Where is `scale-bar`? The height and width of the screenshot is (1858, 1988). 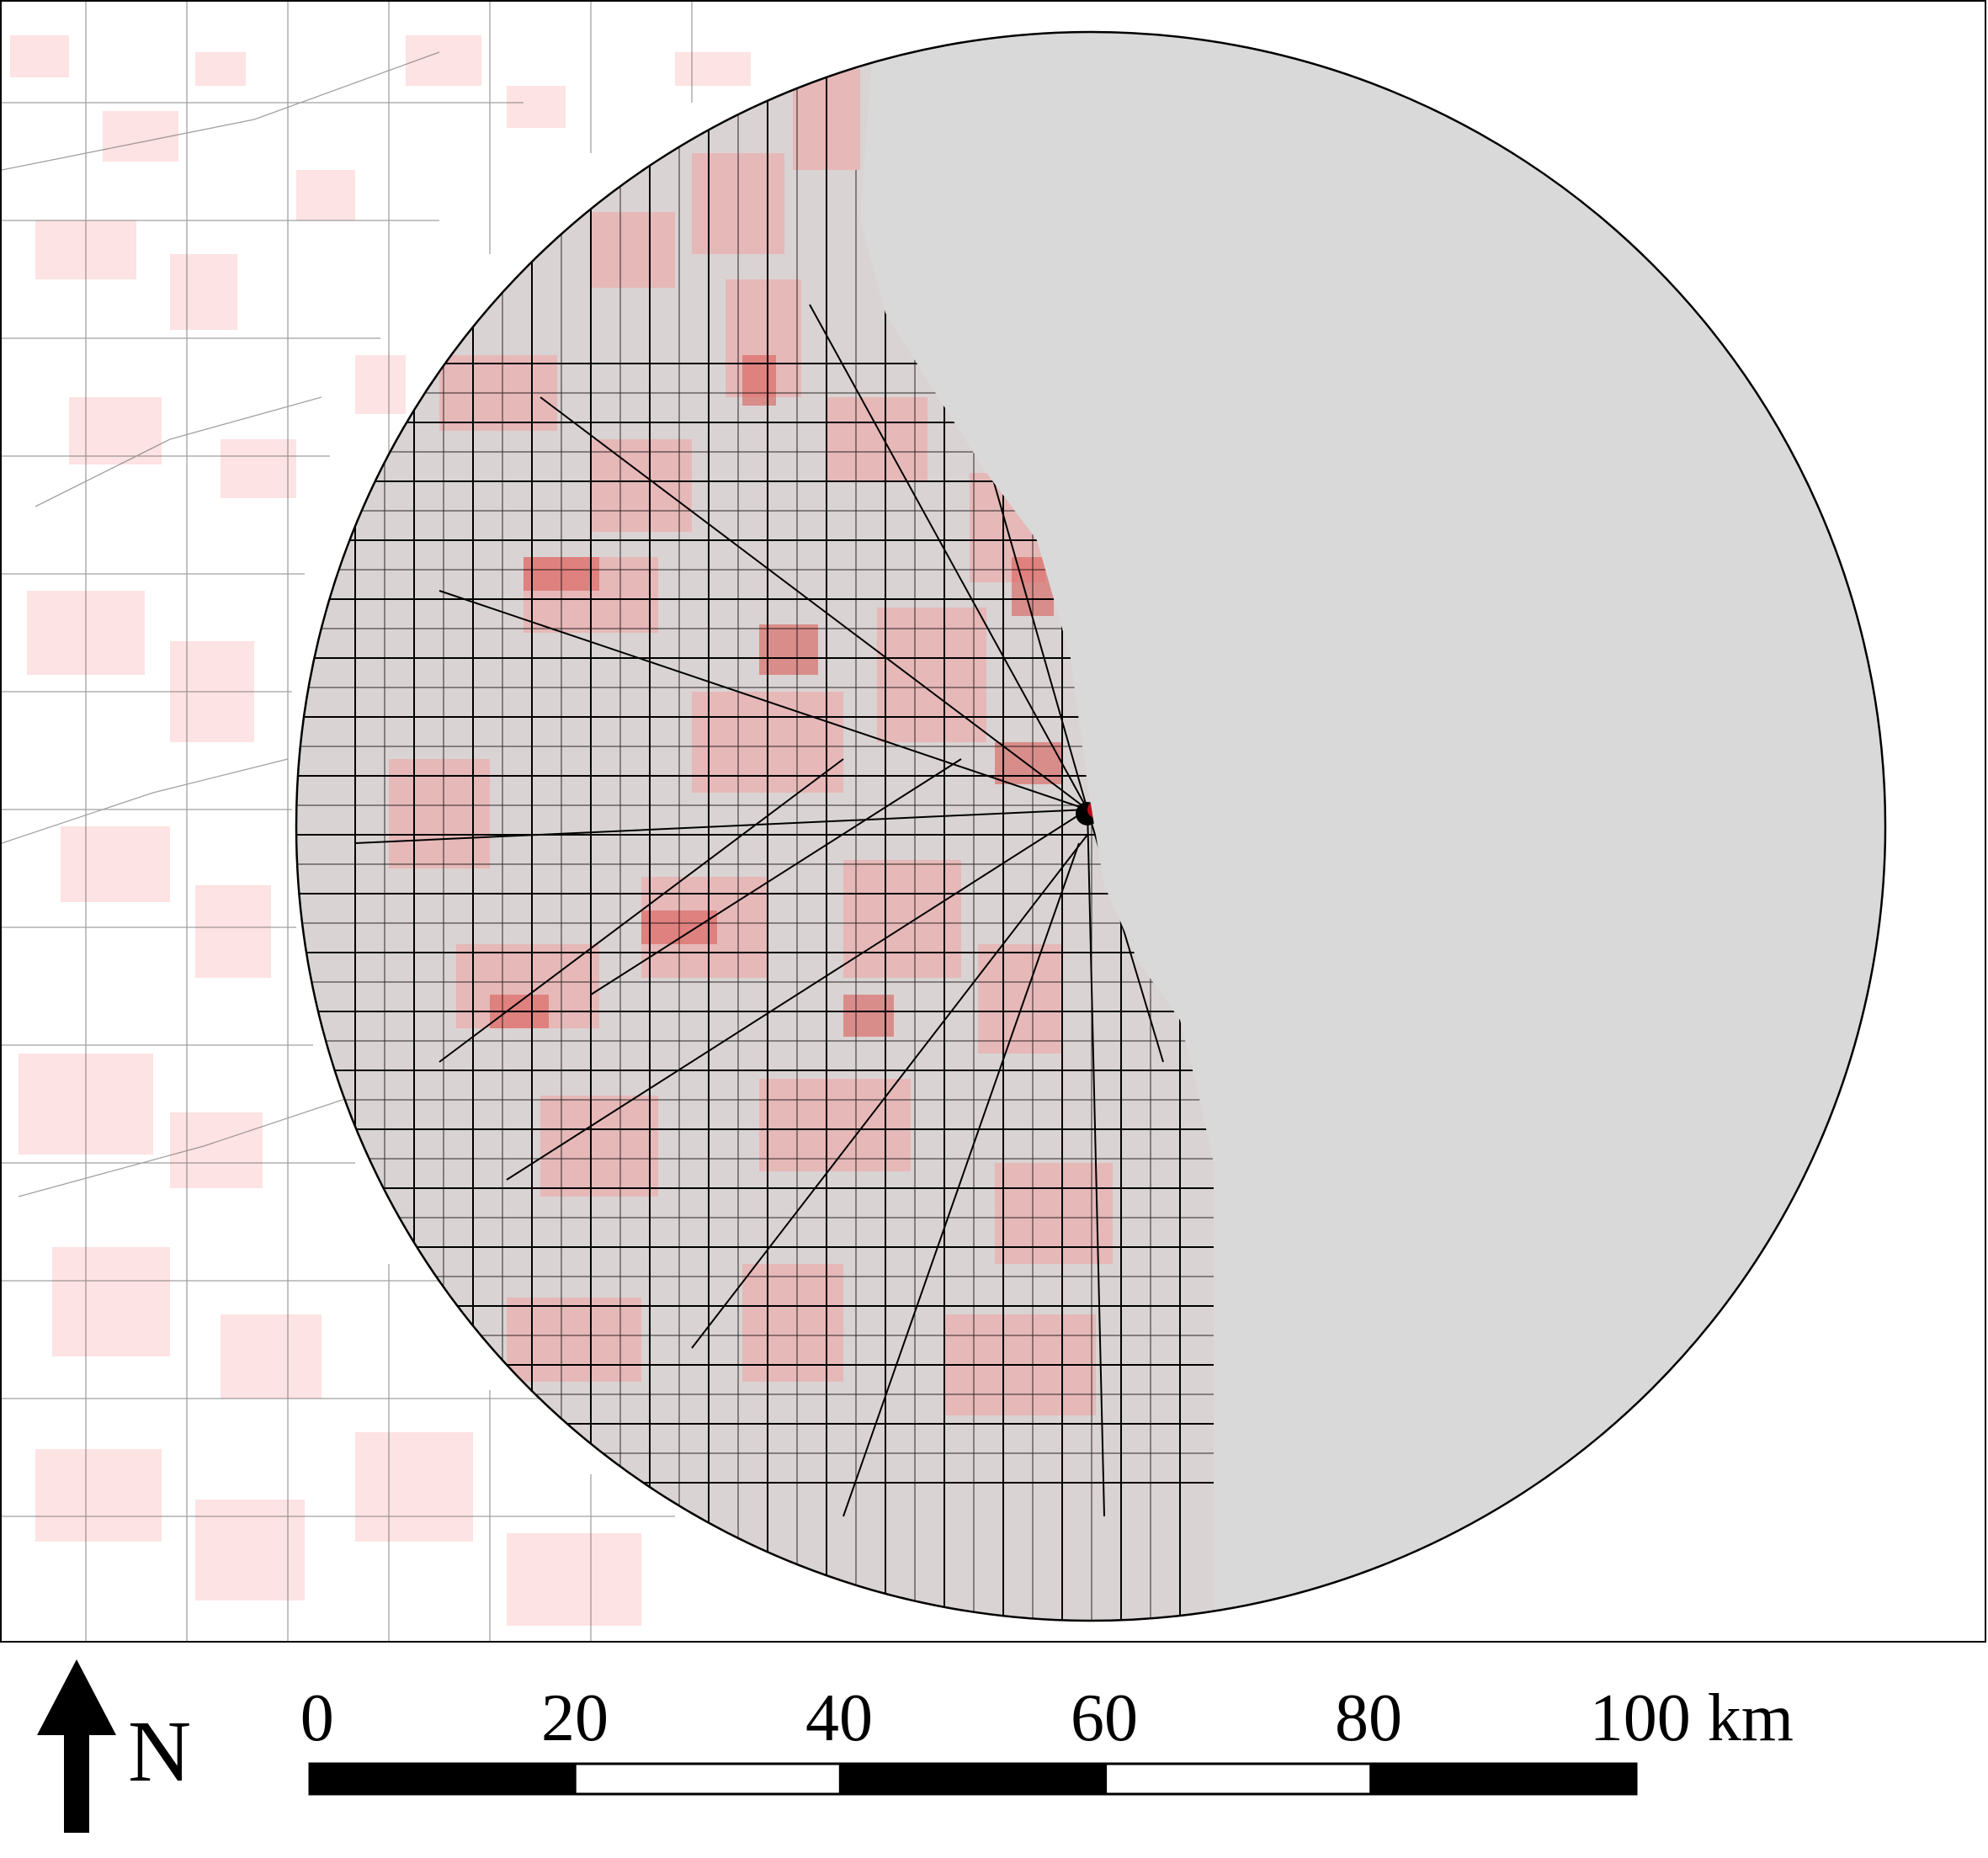 scale-bar is located at coordinates (973, 1779).